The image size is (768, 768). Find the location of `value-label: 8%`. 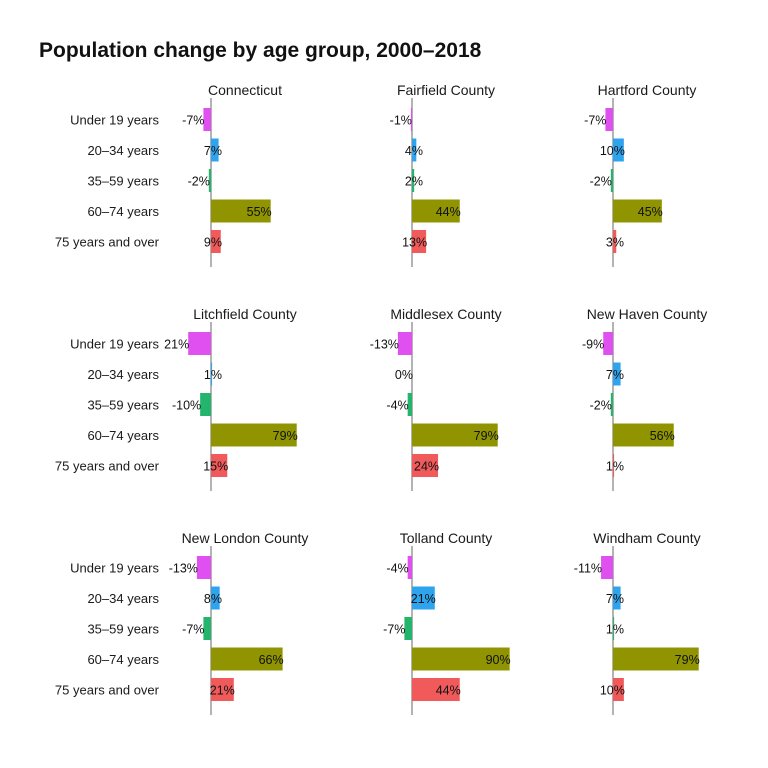

value-label: 8% is located at coordinates (213, 599).